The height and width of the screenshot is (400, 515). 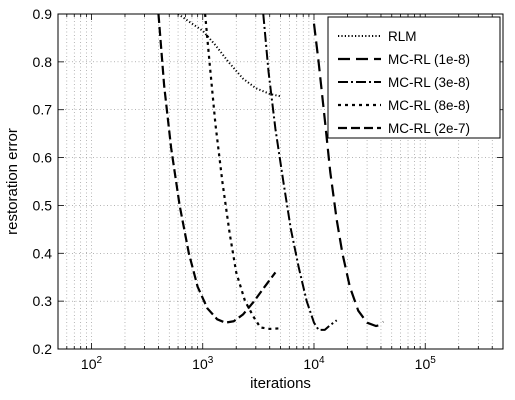 What do you see at coordinates (43, 62) in the screenshot?
I see `y-tick-label: 0.8` at bounding box center [43, 62].